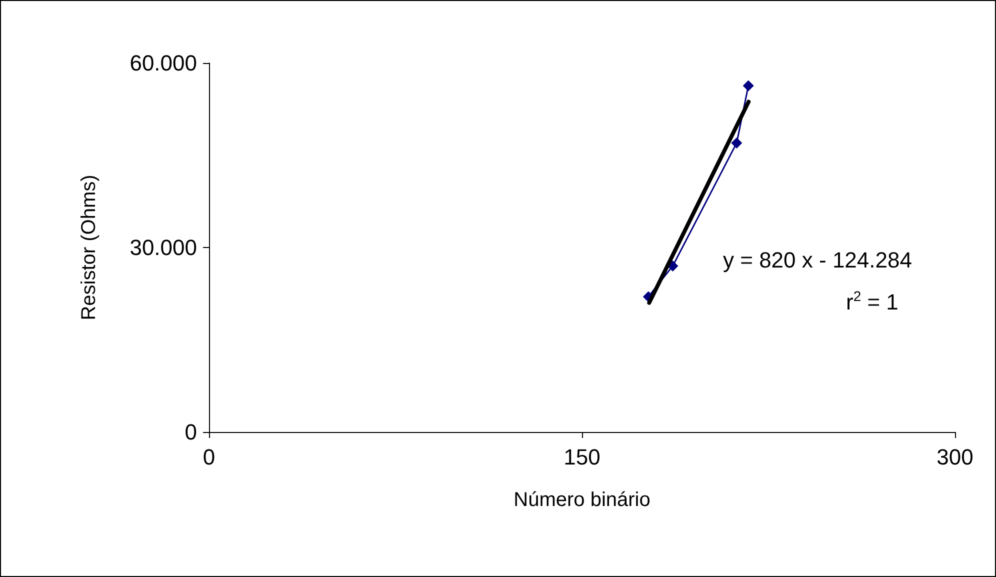 This screenshot has width=996, height=577. I want to click on y-tick-label: 30.000, so click(163, 247).